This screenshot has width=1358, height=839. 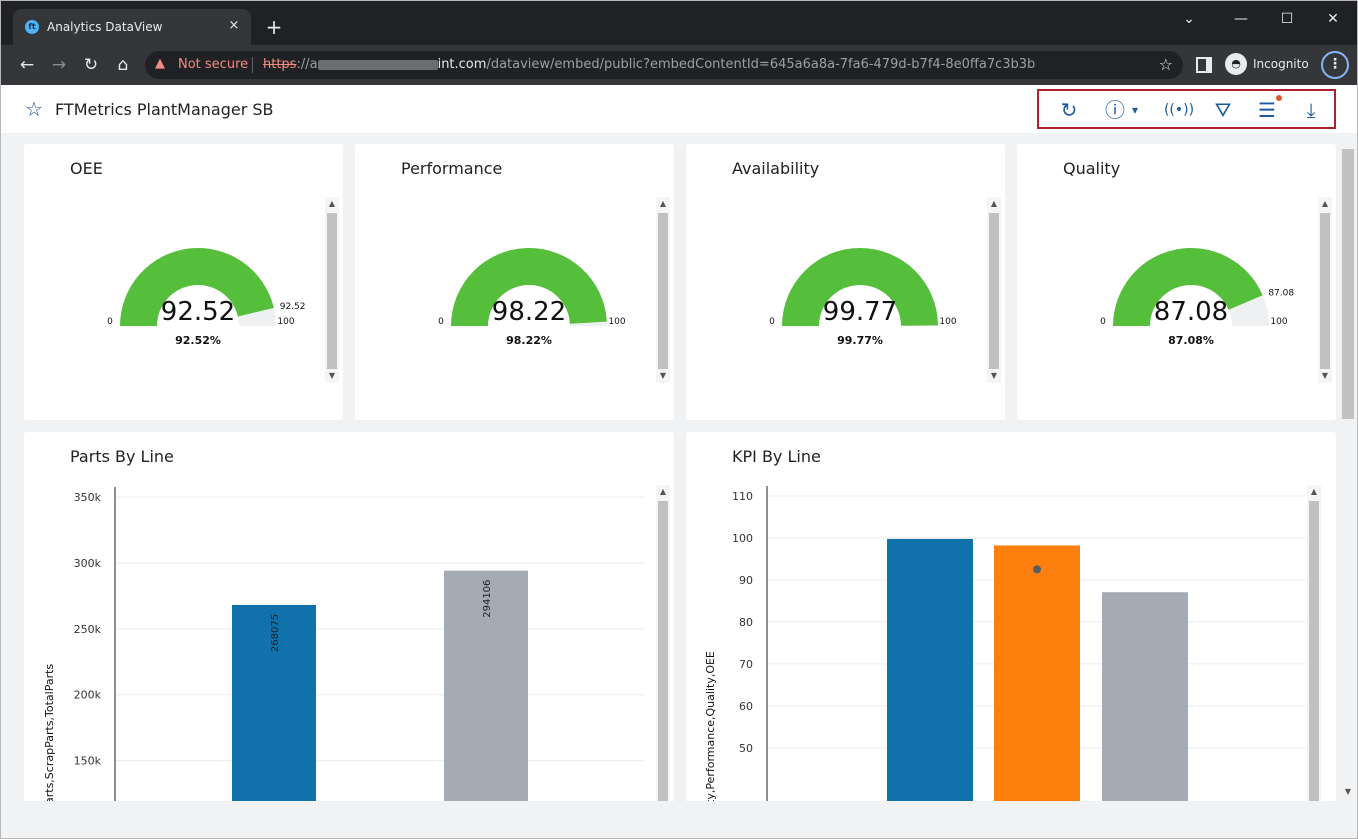 I want to click on page-footer, so click(x=679, y=819).